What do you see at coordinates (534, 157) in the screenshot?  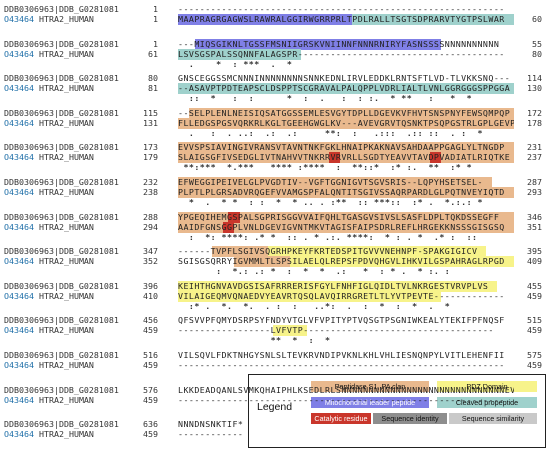 I see `end-position: 237` at bounding box center [534, 157].